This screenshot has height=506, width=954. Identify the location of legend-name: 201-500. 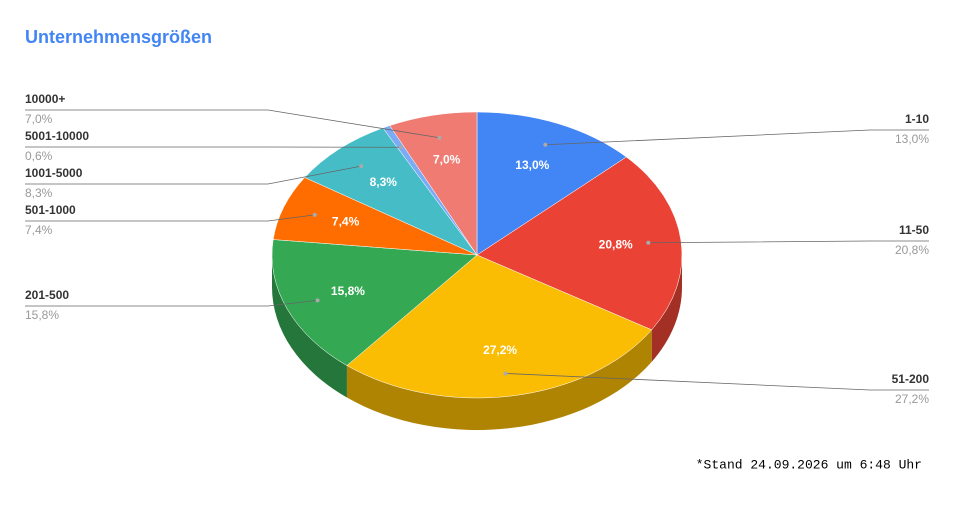
(47, 295).